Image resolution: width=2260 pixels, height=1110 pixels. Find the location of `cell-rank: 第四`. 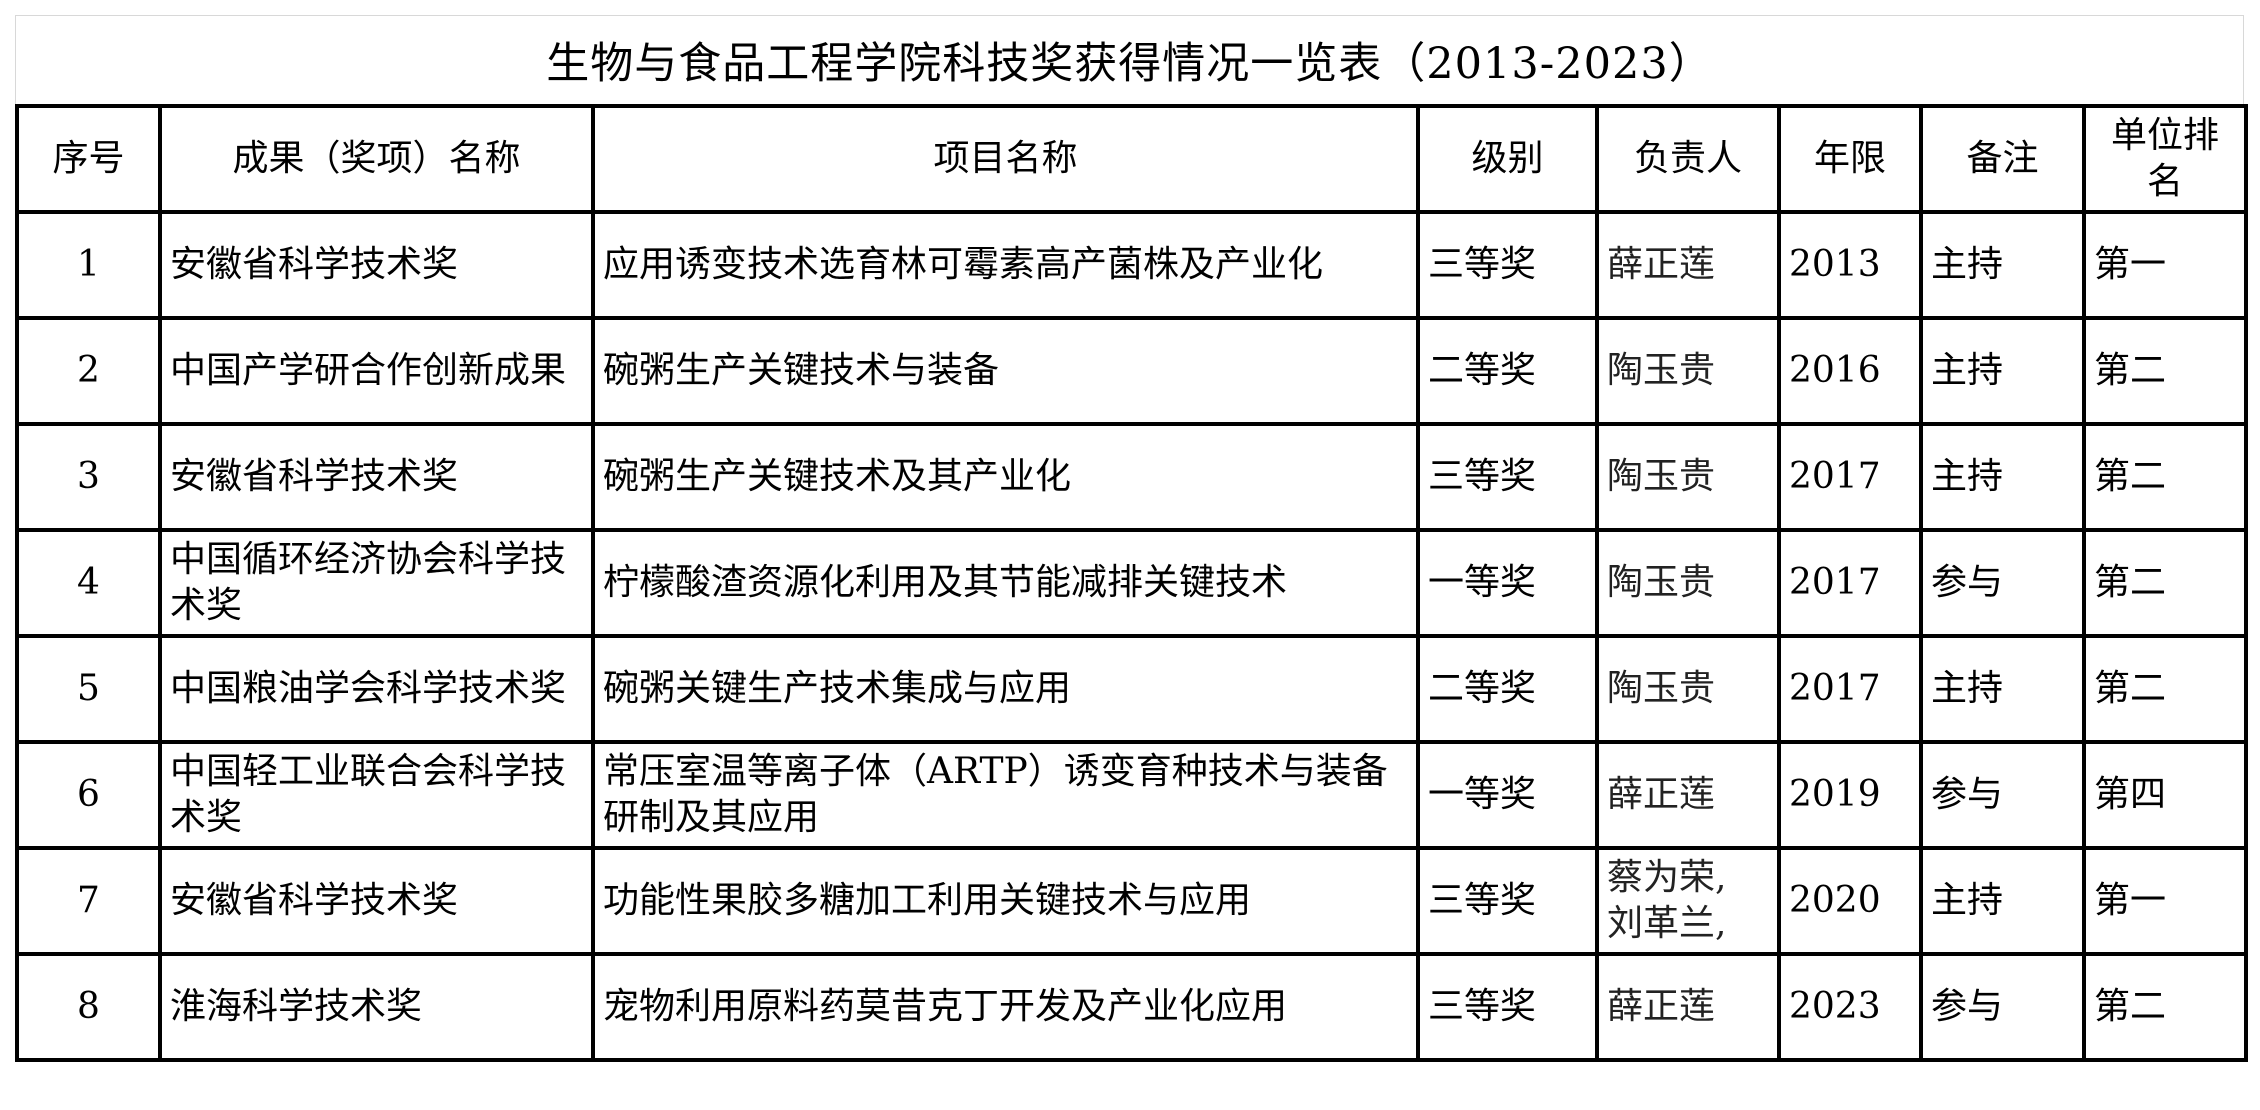

cell-rank: 第四 is located at coordinates (2165, 795).